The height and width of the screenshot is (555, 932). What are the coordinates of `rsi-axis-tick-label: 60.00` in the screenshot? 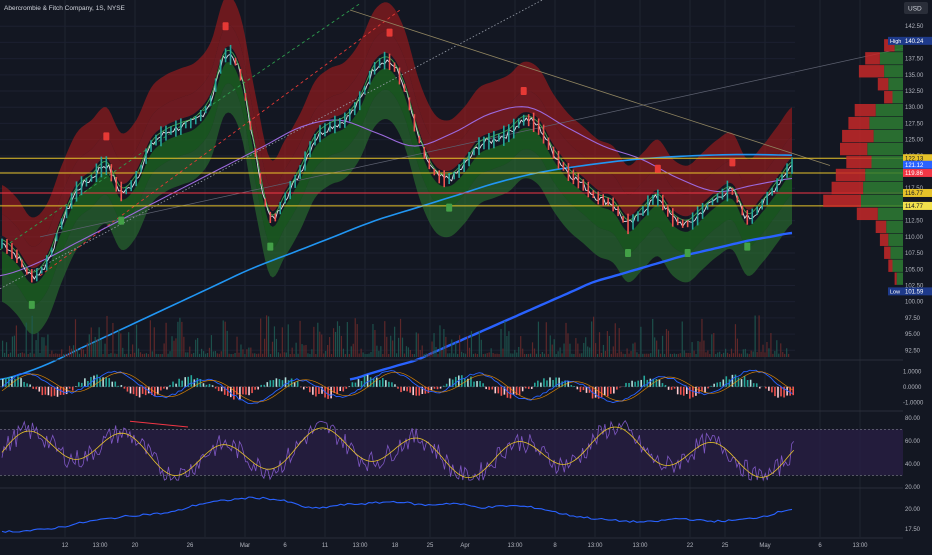 It's located at (913, 442).